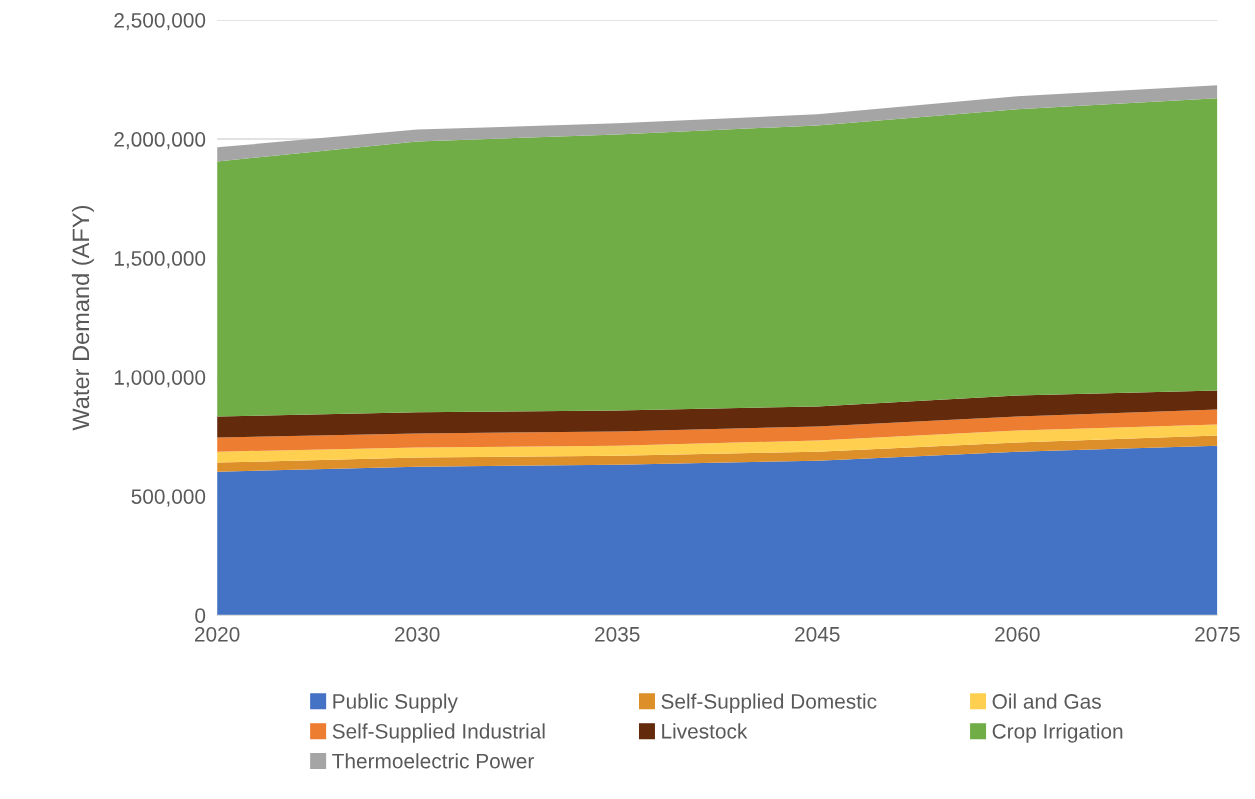 The image size is (1255, 799). I want to click on x-tick-label: 2045, so click(817, 634).